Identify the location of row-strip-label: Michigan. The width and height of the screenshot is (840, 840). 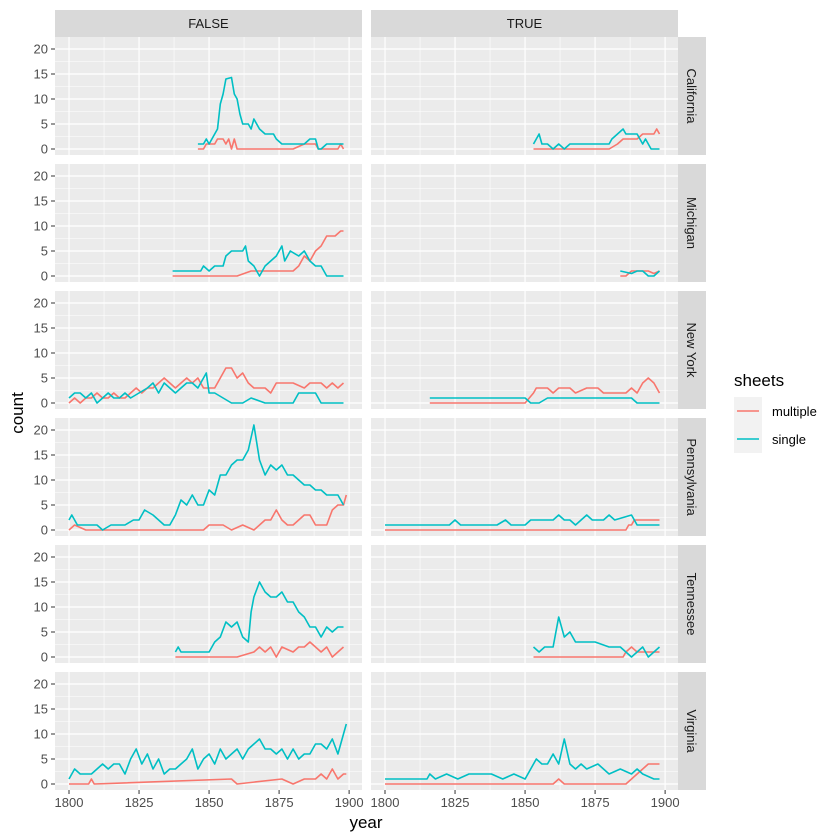
(691, 223).